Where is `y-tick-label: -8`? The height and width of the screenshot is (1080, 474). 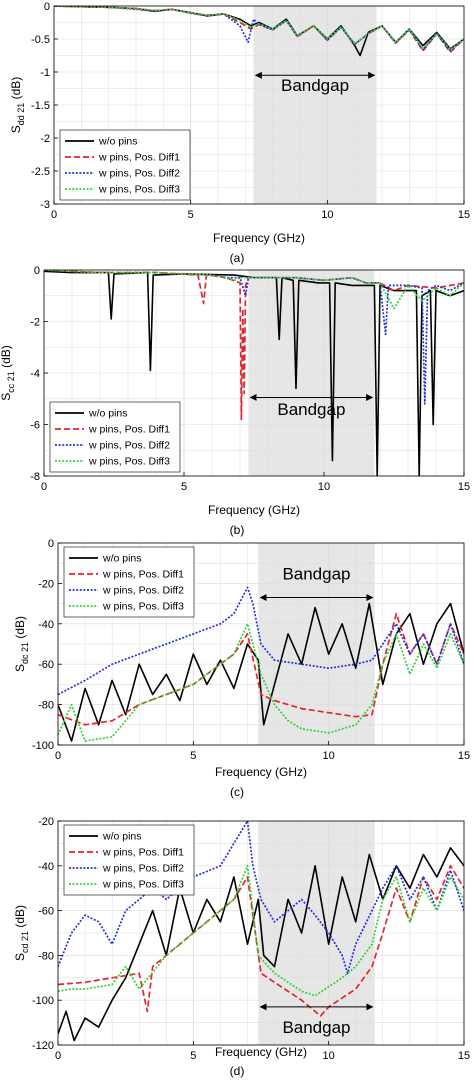 y-tick-label: -8 is located at coordinates (35, 477).